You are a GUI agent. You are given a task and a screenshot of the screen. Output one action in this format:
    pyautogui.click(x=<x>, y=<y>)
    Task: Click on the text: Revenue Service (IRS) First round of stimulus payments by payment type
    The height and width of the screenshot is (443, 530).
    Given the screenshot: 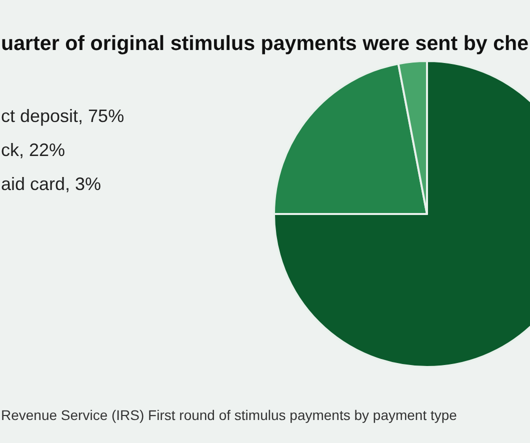 What is the action you would take?
    pyautogui.click(x=229, y=415)
    